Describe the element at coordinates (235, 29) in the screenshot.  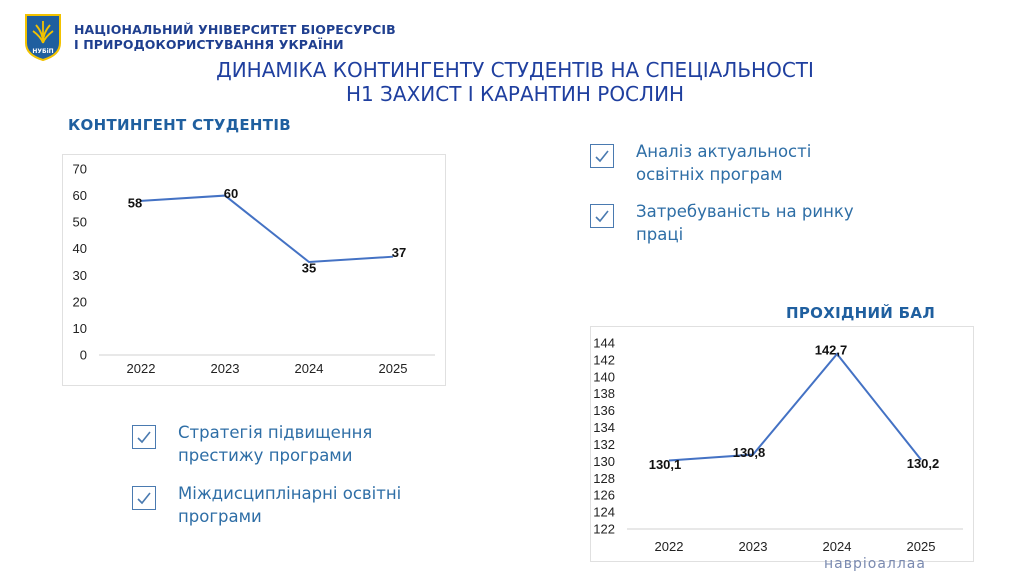
I see `university-name-line1: НАЦІОНАЛЬНИЙ УНІВЕРСИТЕТ БІОРЕСУРСІВ` at that location.